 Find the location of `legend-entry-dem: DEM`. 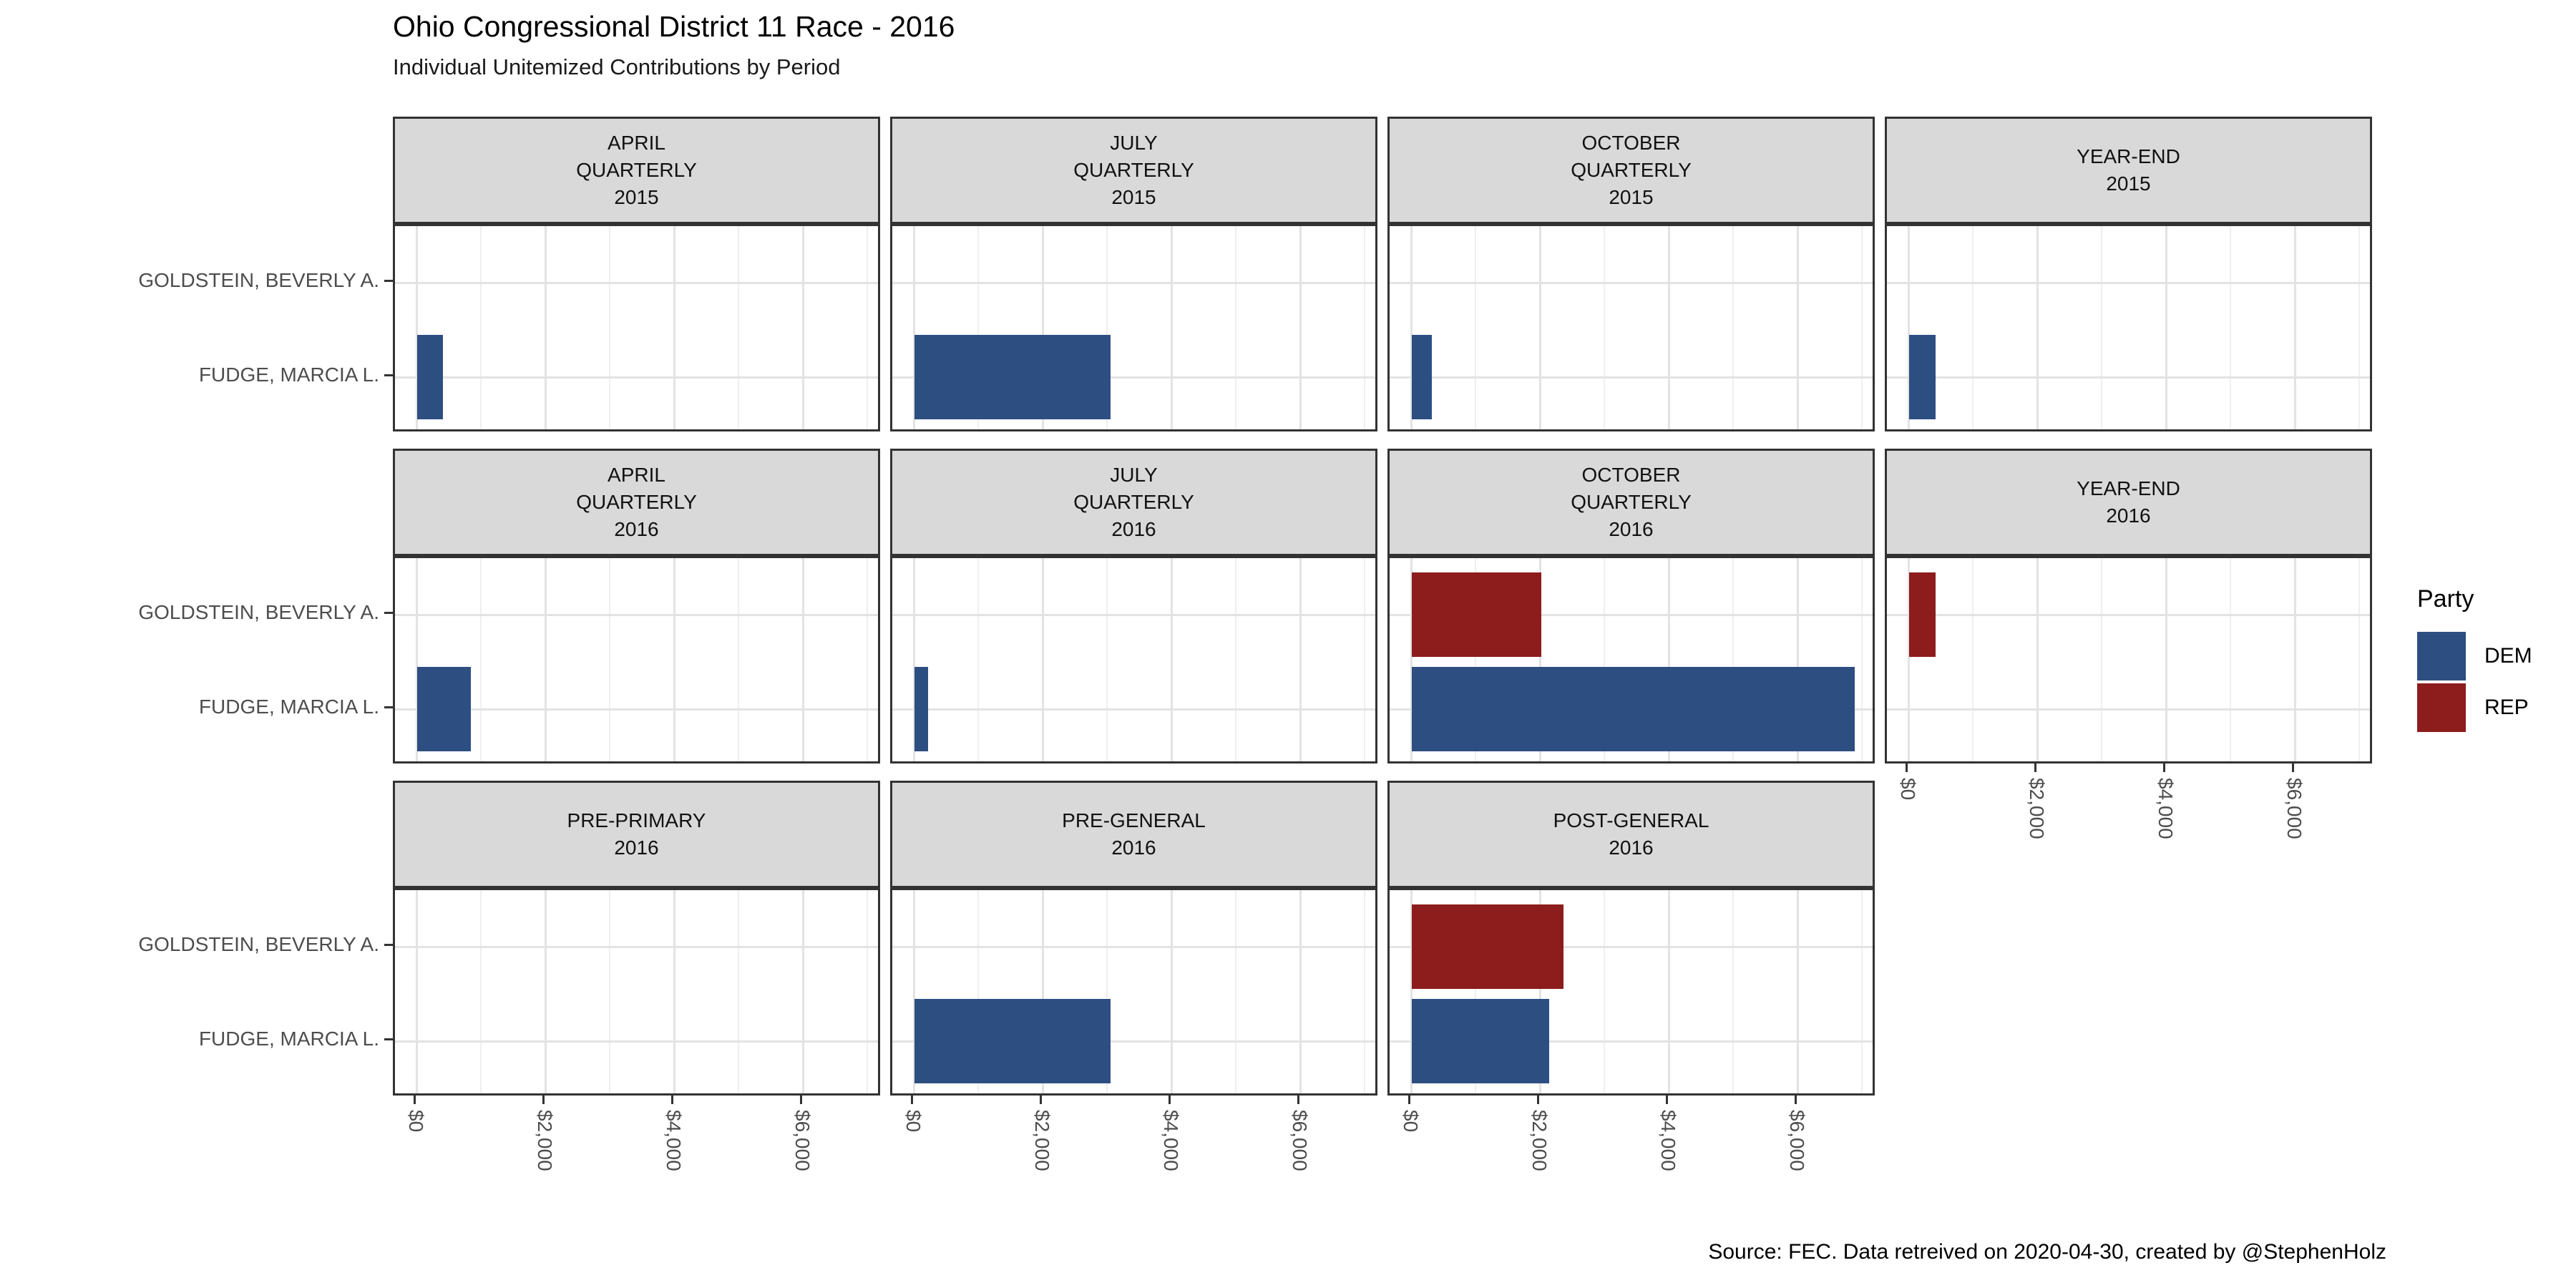

legend-entry-dem: DEM is located at coordinates (2474, 656).